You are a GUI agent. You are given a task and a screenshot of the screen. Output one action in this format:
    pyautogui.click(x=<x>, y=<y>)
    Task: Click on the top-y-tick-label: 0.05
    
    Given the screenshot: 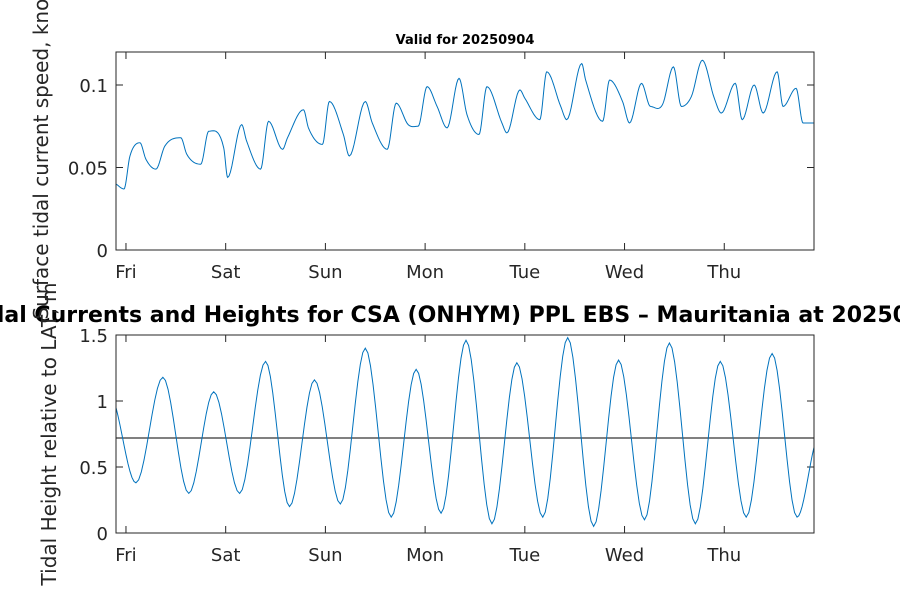 What is the action you would take?
    pyautogui.click(x=88, y=169)
    